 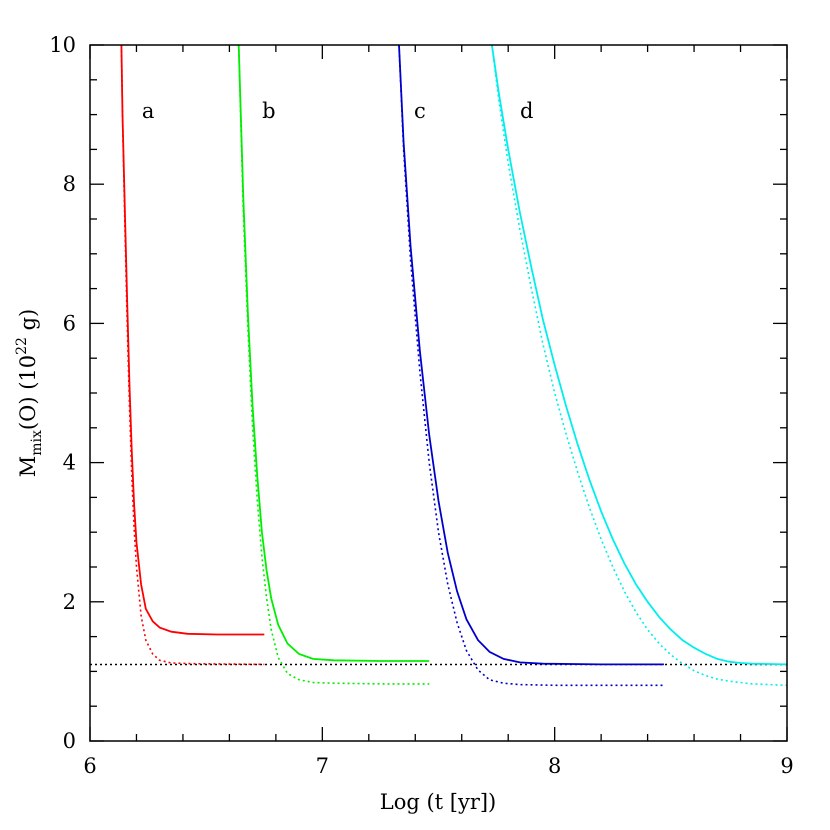 I want to click on y-tick-label: 10, so click(x=62, y=45).